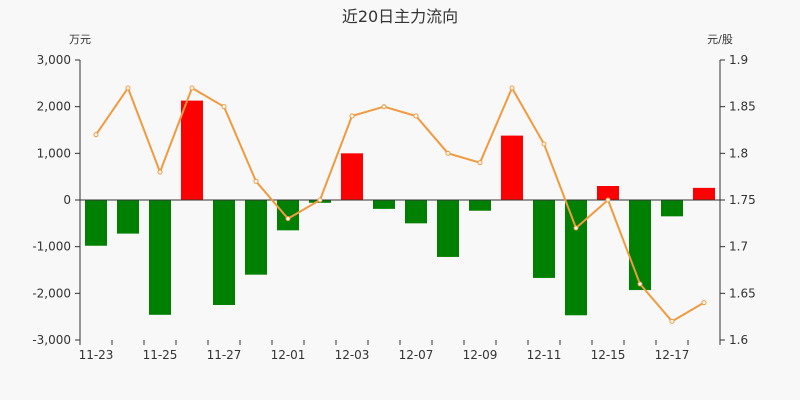 The image size is (800, 400). I want to click on left-axis-unit: 万元, so click(80, 39).